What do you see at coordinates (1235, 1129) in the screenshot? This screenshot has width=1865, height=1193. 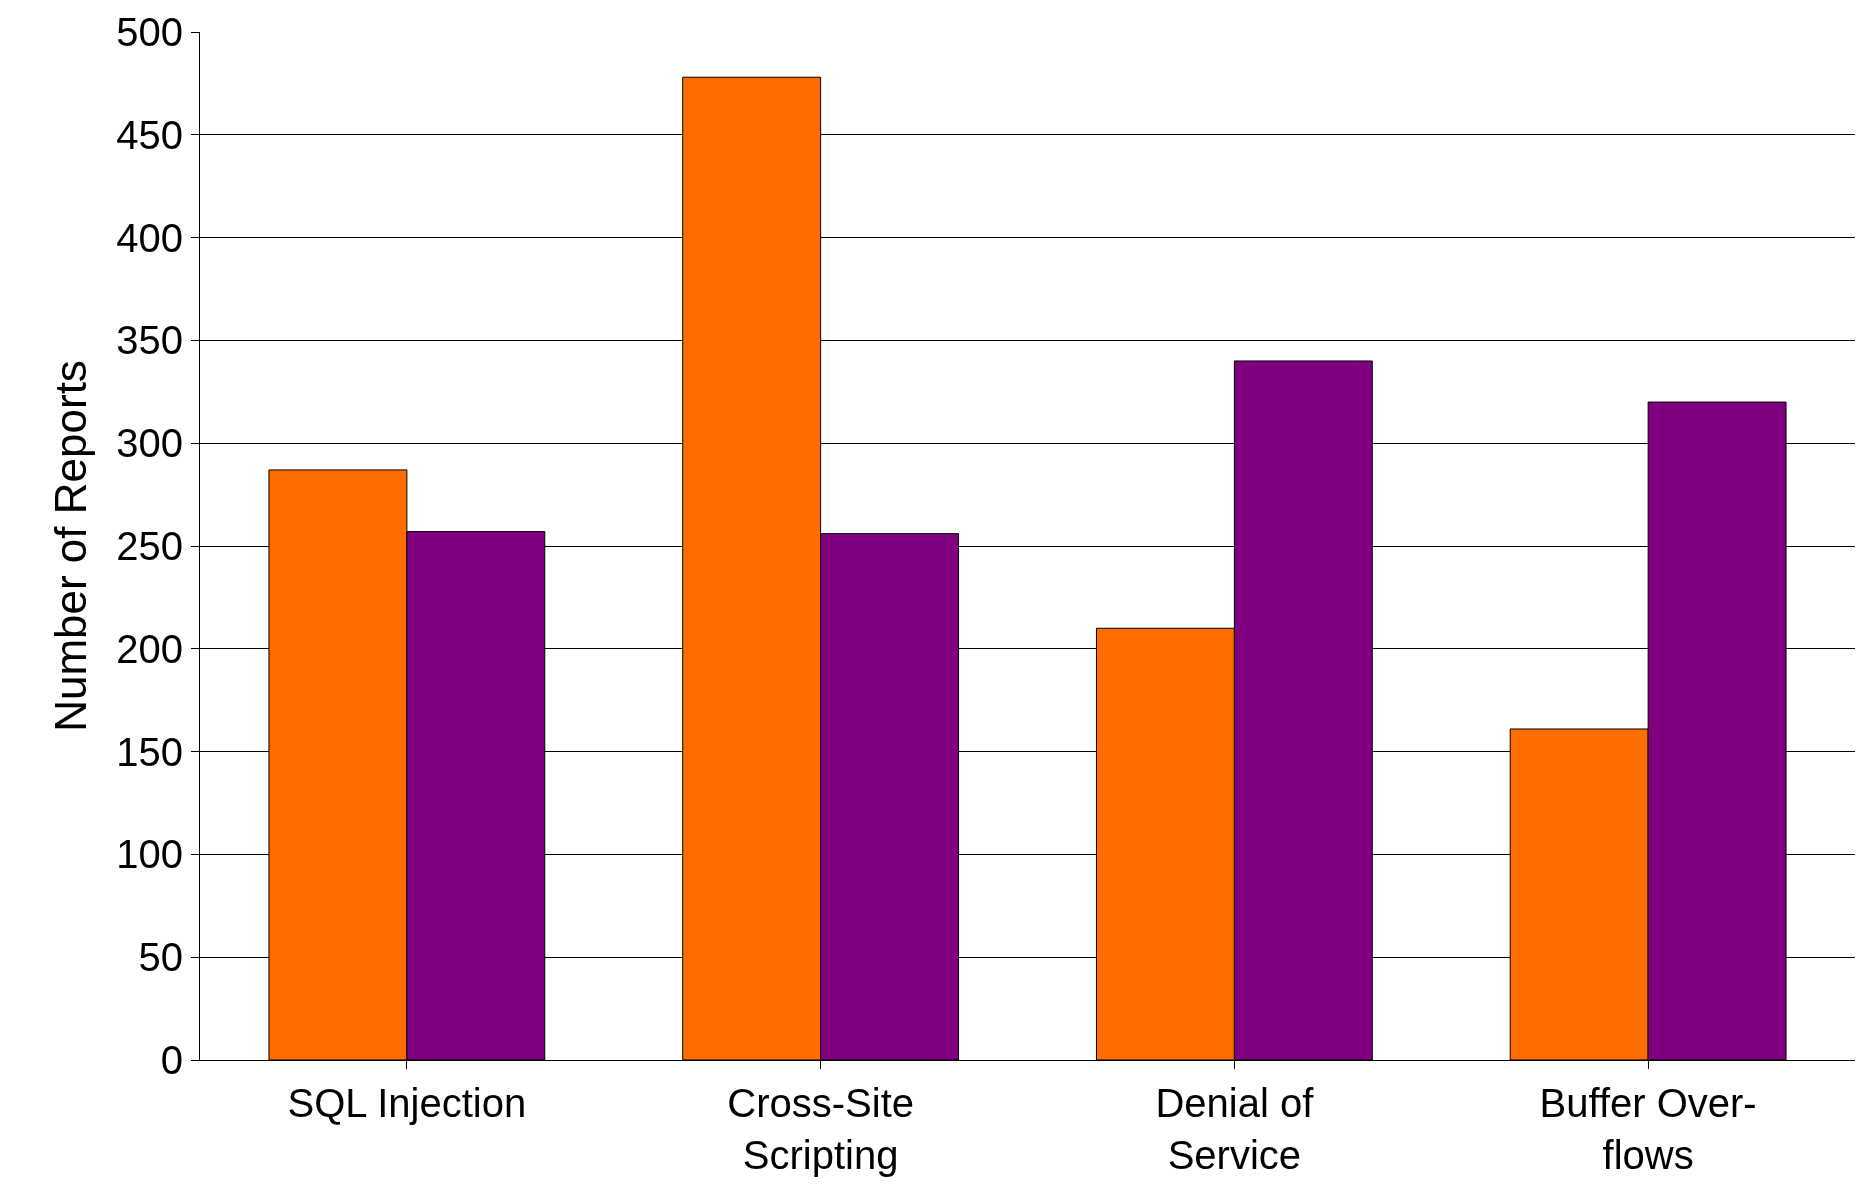 I see `x-tick-label: Denial of Service` at bounding box center [1235, 1129].